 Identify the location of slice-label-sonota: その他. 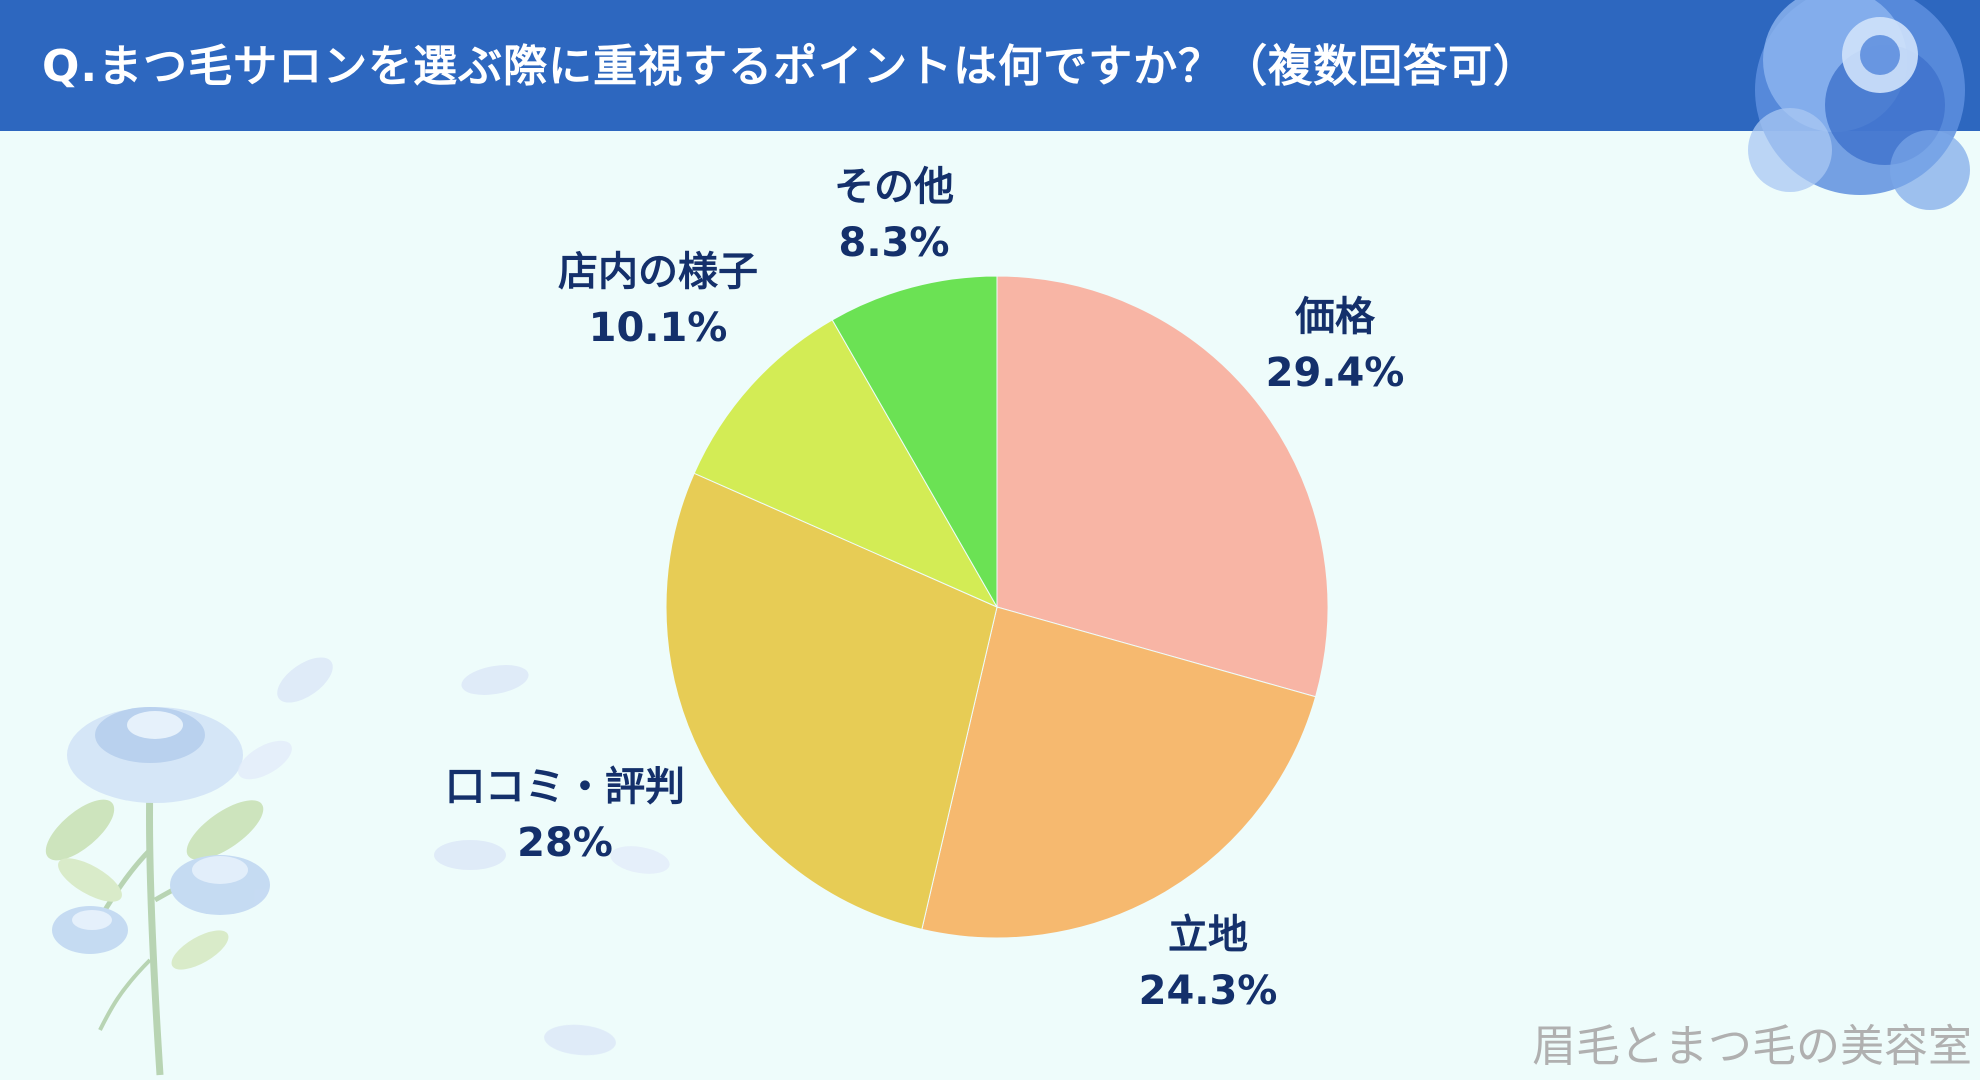
(894, 187).